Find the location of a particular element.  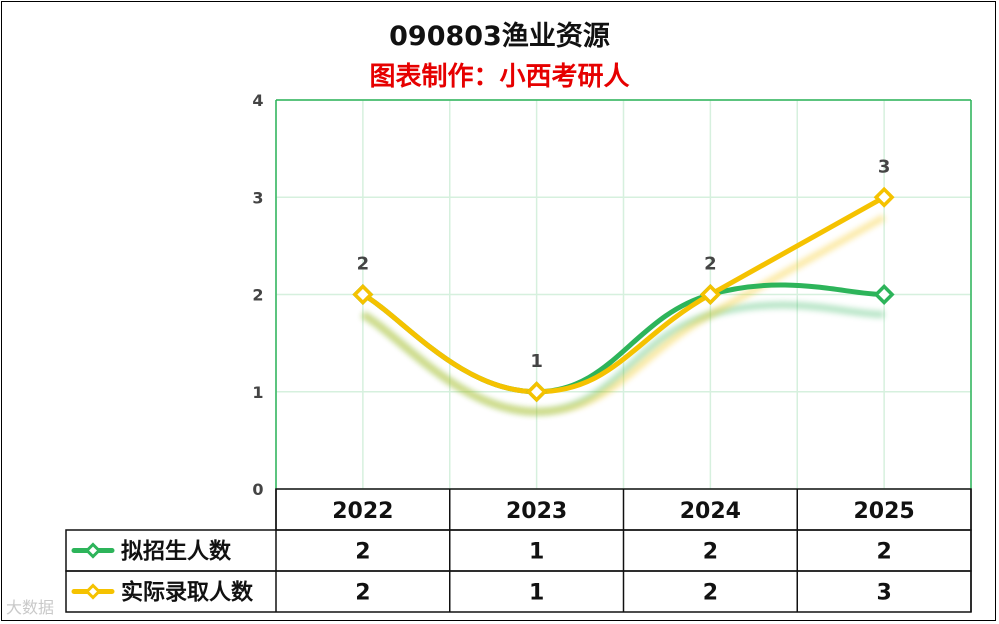

legend-label-1: 实际录取人数 is located at coordinates (187, 593).